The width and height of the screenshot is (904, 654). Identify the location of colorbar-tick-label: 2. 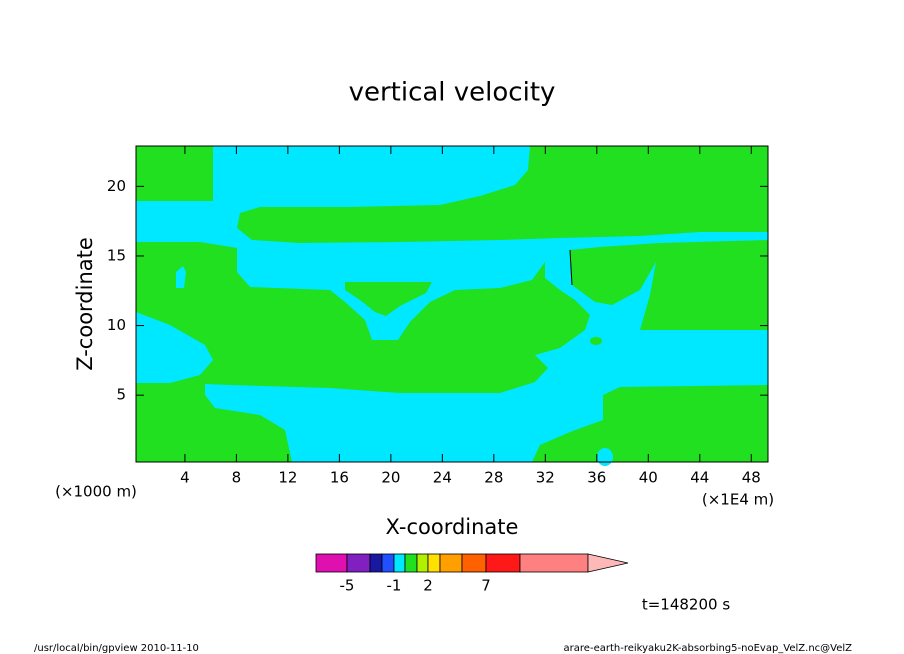
(428, 586).